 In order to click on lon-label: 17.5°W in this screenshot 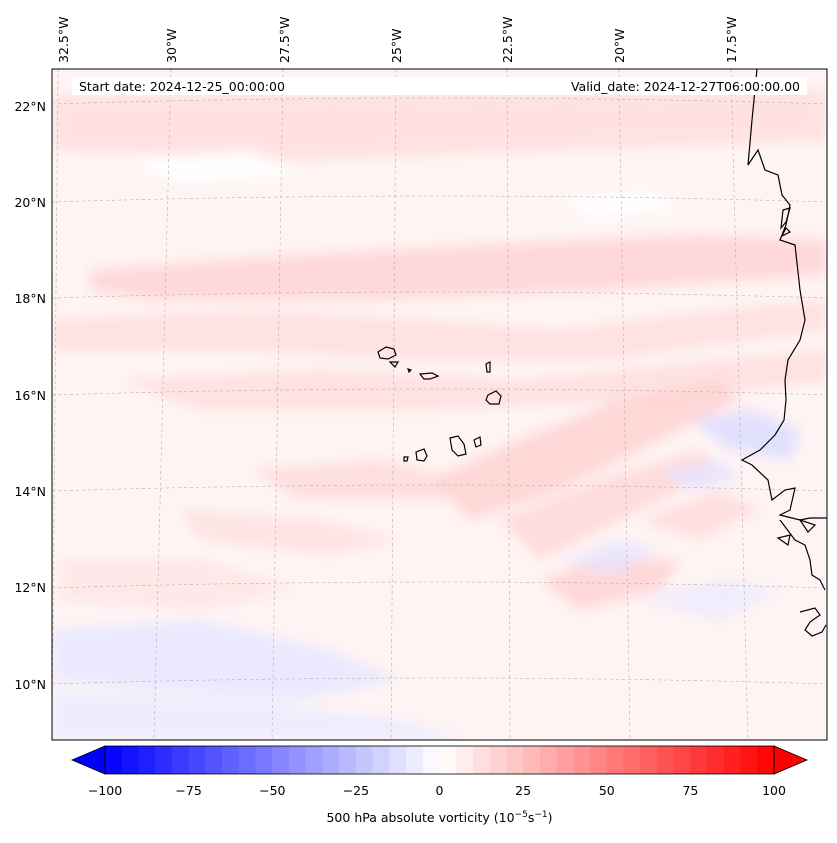, I will do `click(731, 40)`.